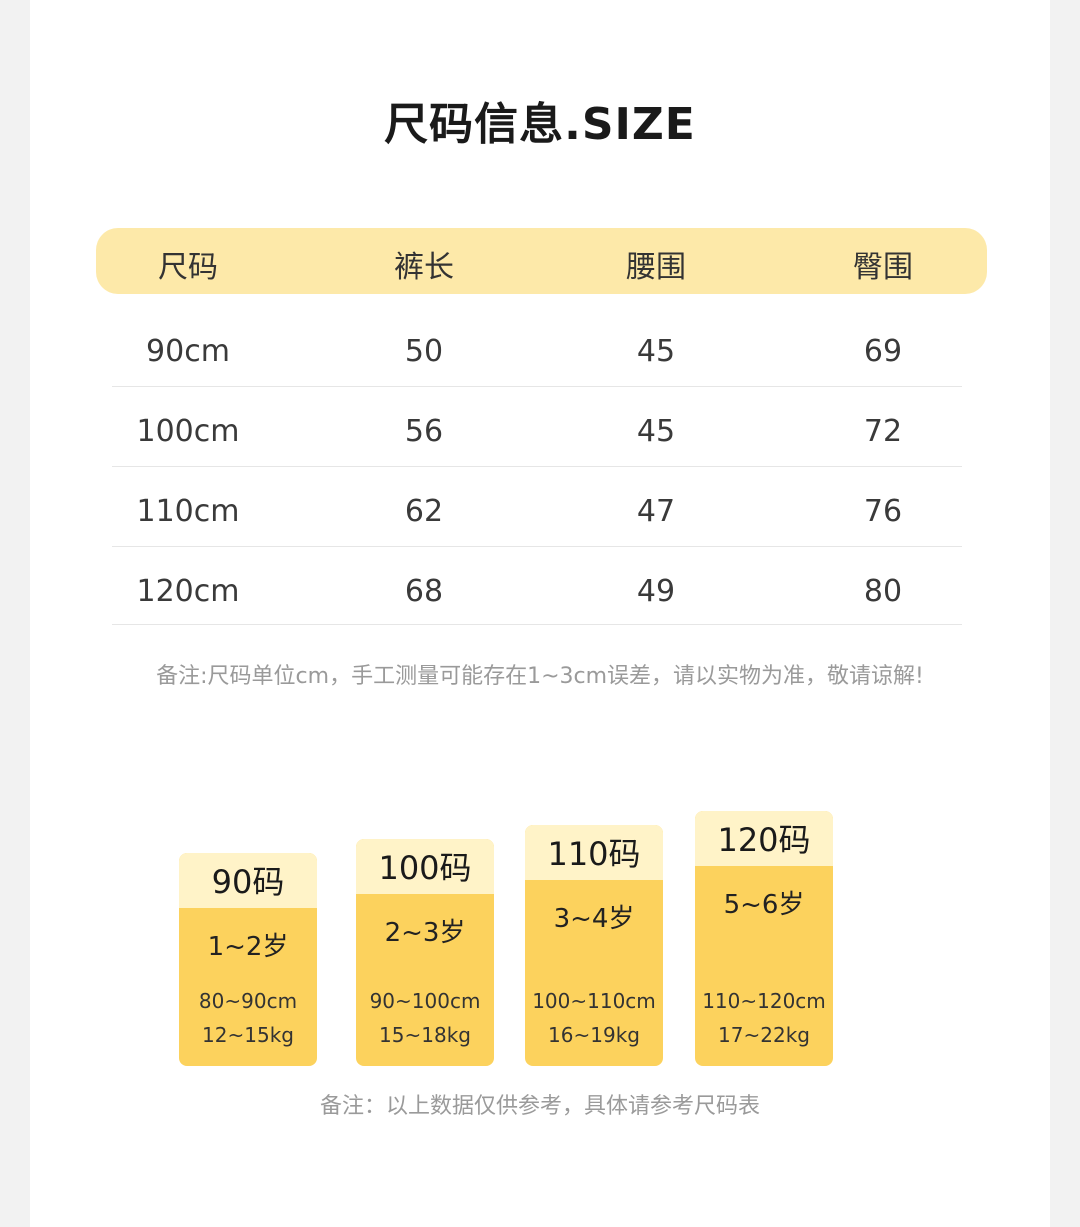  Describe the element at coordinates (656, 267) in the screenshot. I see `column-header: 腰围` at that location.